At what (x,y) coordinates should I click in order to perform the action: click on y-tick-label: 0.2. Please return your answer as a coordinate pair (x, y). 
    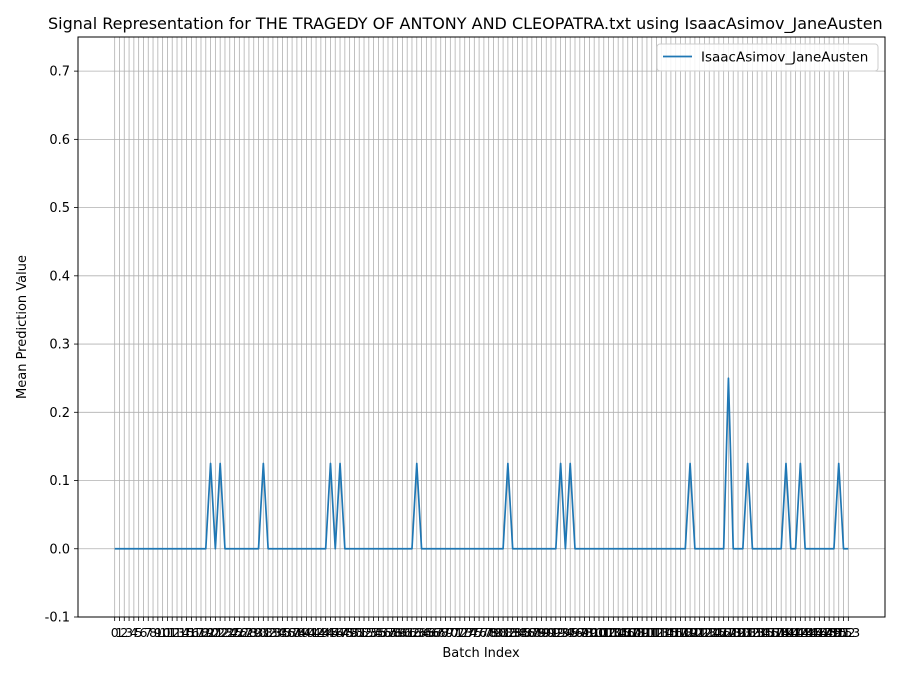
    Looking at the image, I should click on (59, 413).